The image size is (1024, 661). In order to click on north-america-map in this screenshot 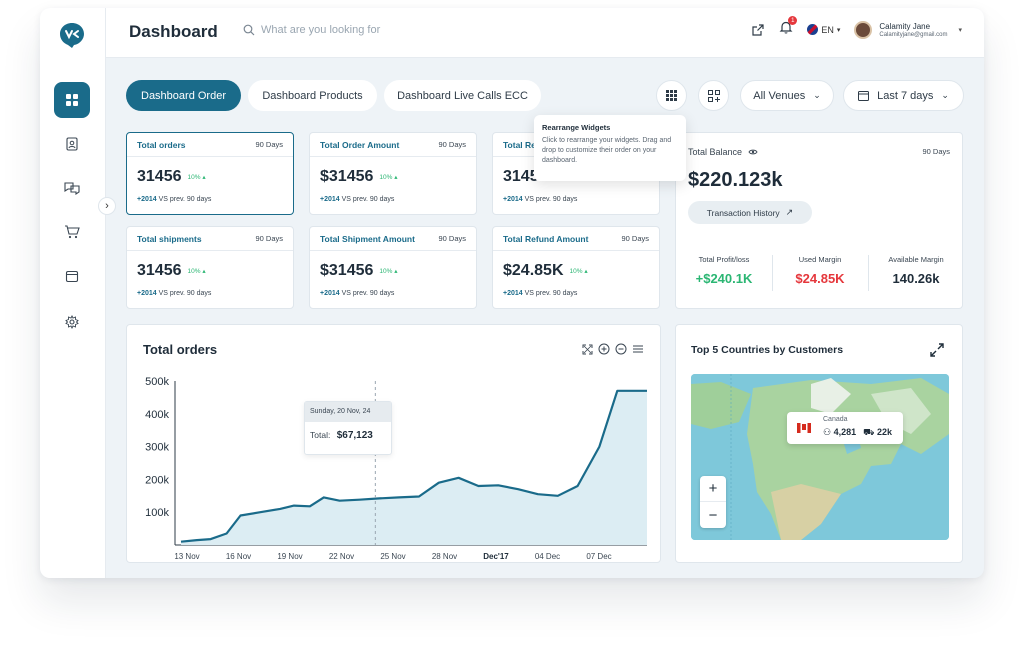, I will do `click(820, 457)`.